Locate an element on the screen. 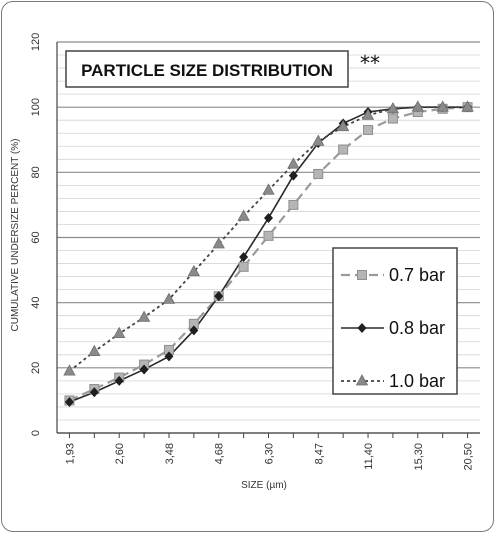 The height and width of the screenshot is (535, 497). x-tick-labels: 1,93 2,60 3,48 4,68 6,30 8,47 11,40 15,30 20,50 is located at coordinates (269, 457).